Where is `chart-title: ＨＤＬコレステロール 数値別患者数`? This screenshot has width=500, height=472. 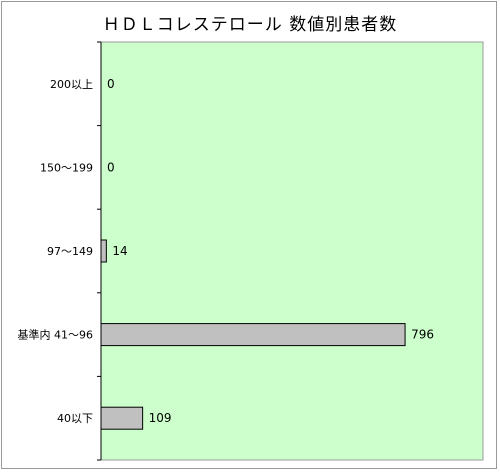 chart-title: ＨＤＬコレステロール 数値別患者数 is located at coordinates (250, 25).